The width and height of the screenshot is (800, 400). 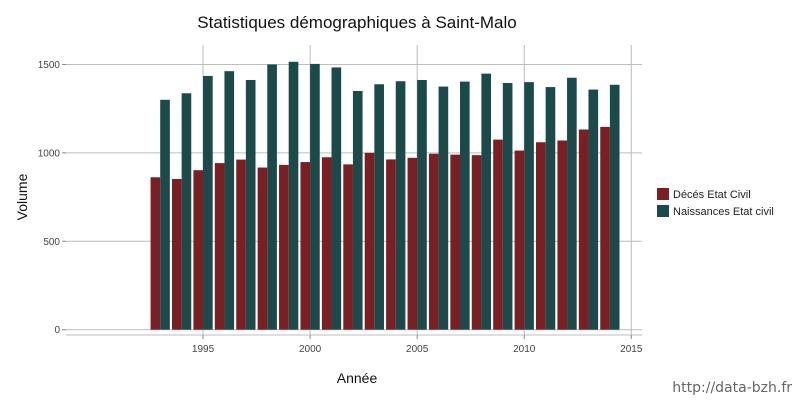 What do you see at coordinates (715, 203) in the screenshot?
I see `legend: Décés Etat Civil Naissances Etat civil` at bounding box center [715, 203].